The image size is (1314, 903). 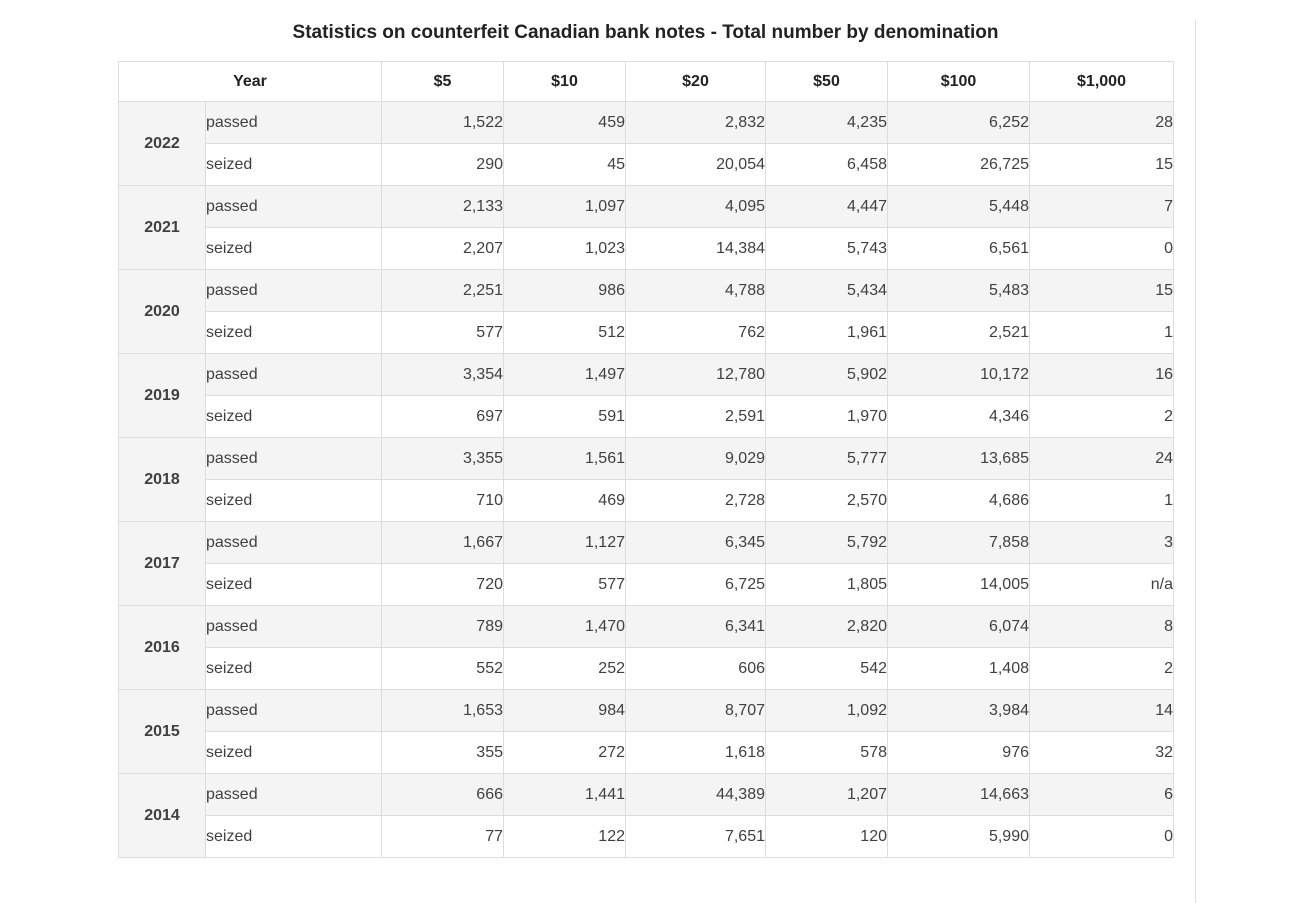 I want to click on value-cell: 552, so click(x=442, y=668).